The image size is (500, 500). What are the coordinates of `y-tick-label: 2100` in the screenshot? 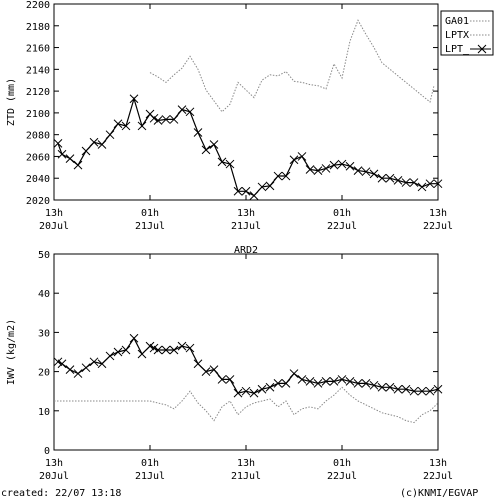 It's located at (38, 114).